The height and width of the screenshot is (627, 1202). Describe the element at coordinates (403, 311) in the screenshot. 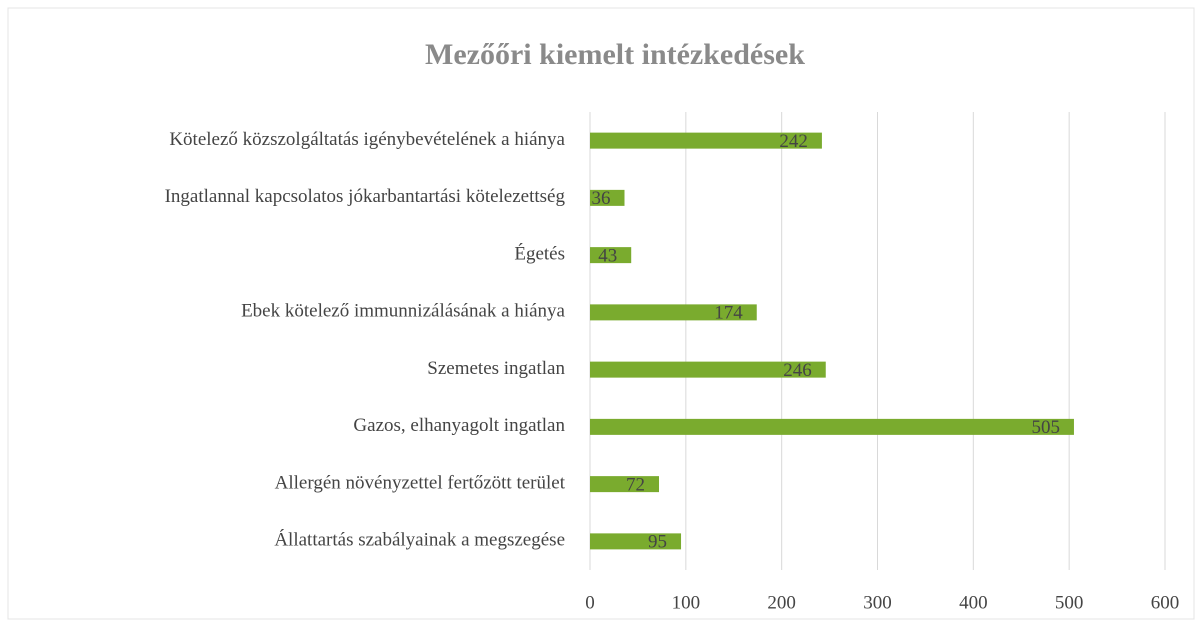

I see `y-tick-label: Ebek kötelező immunnizálásának a hiánya` at that location.